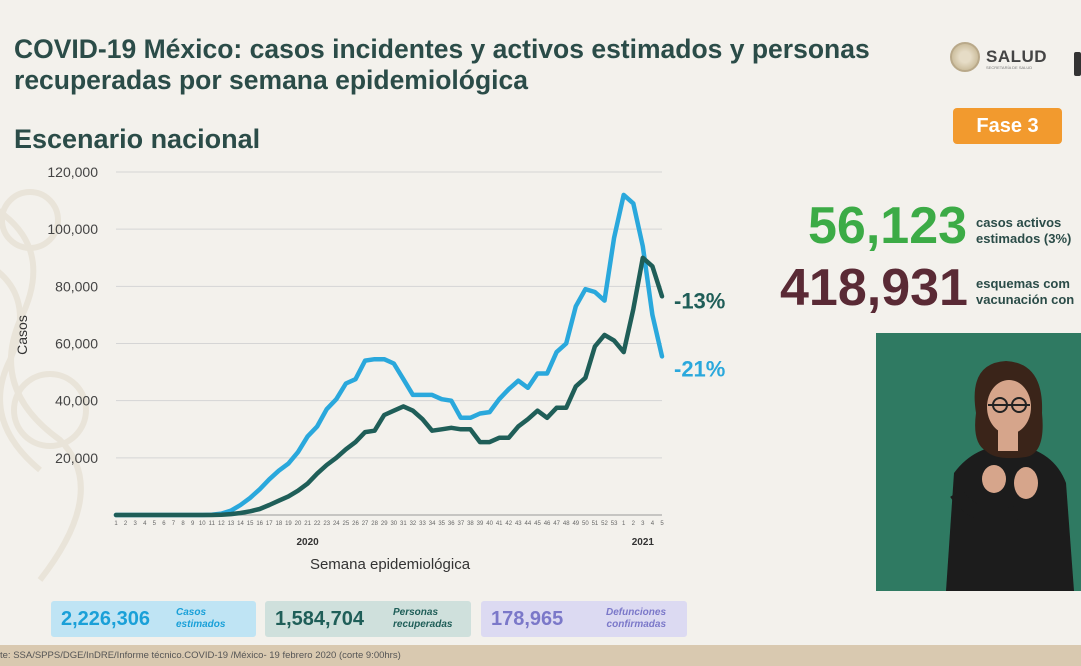 This screenshot has width=1081, height=666. I want to click on x-tick-label: 50, so click(585, 524).